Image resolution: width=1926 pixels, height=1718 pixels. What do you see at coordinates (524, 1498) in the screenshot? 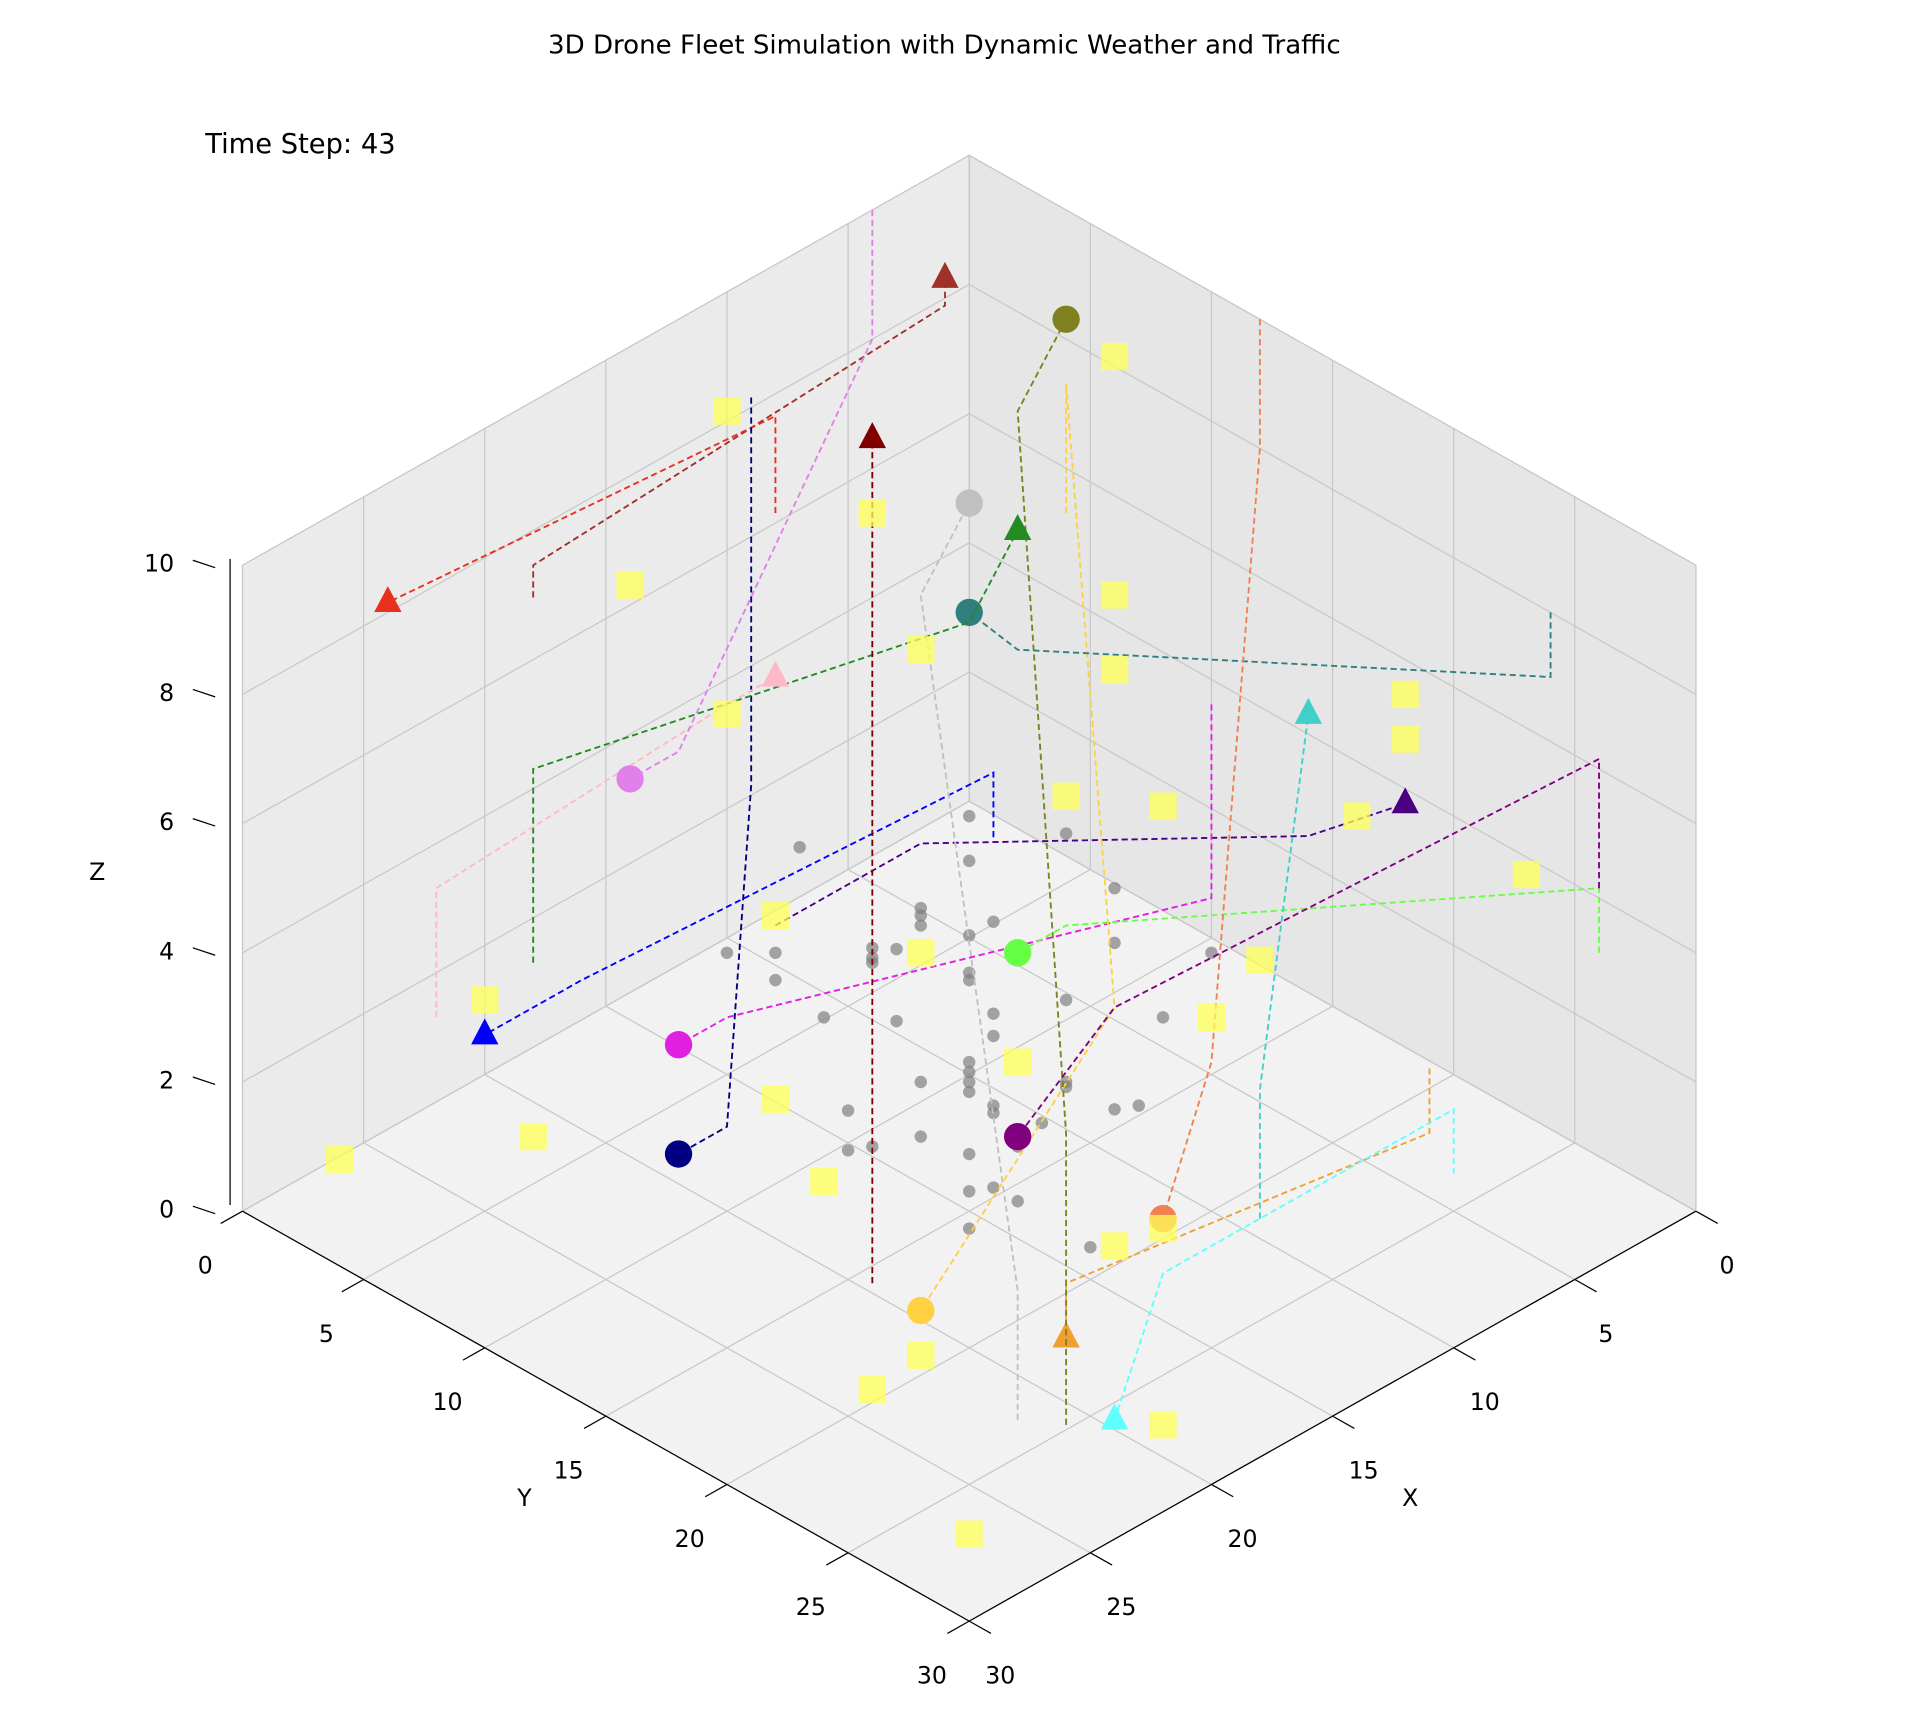
I see `y-axis-label: Y` at bounding box center [524, 1498].